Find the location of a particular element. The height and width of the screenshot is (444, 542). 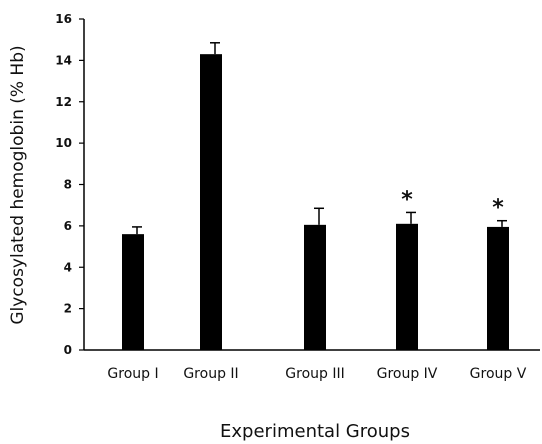

y-ticks: 0 2 4 6 8 10 12 14 16 is located at coordinates (69, 184).